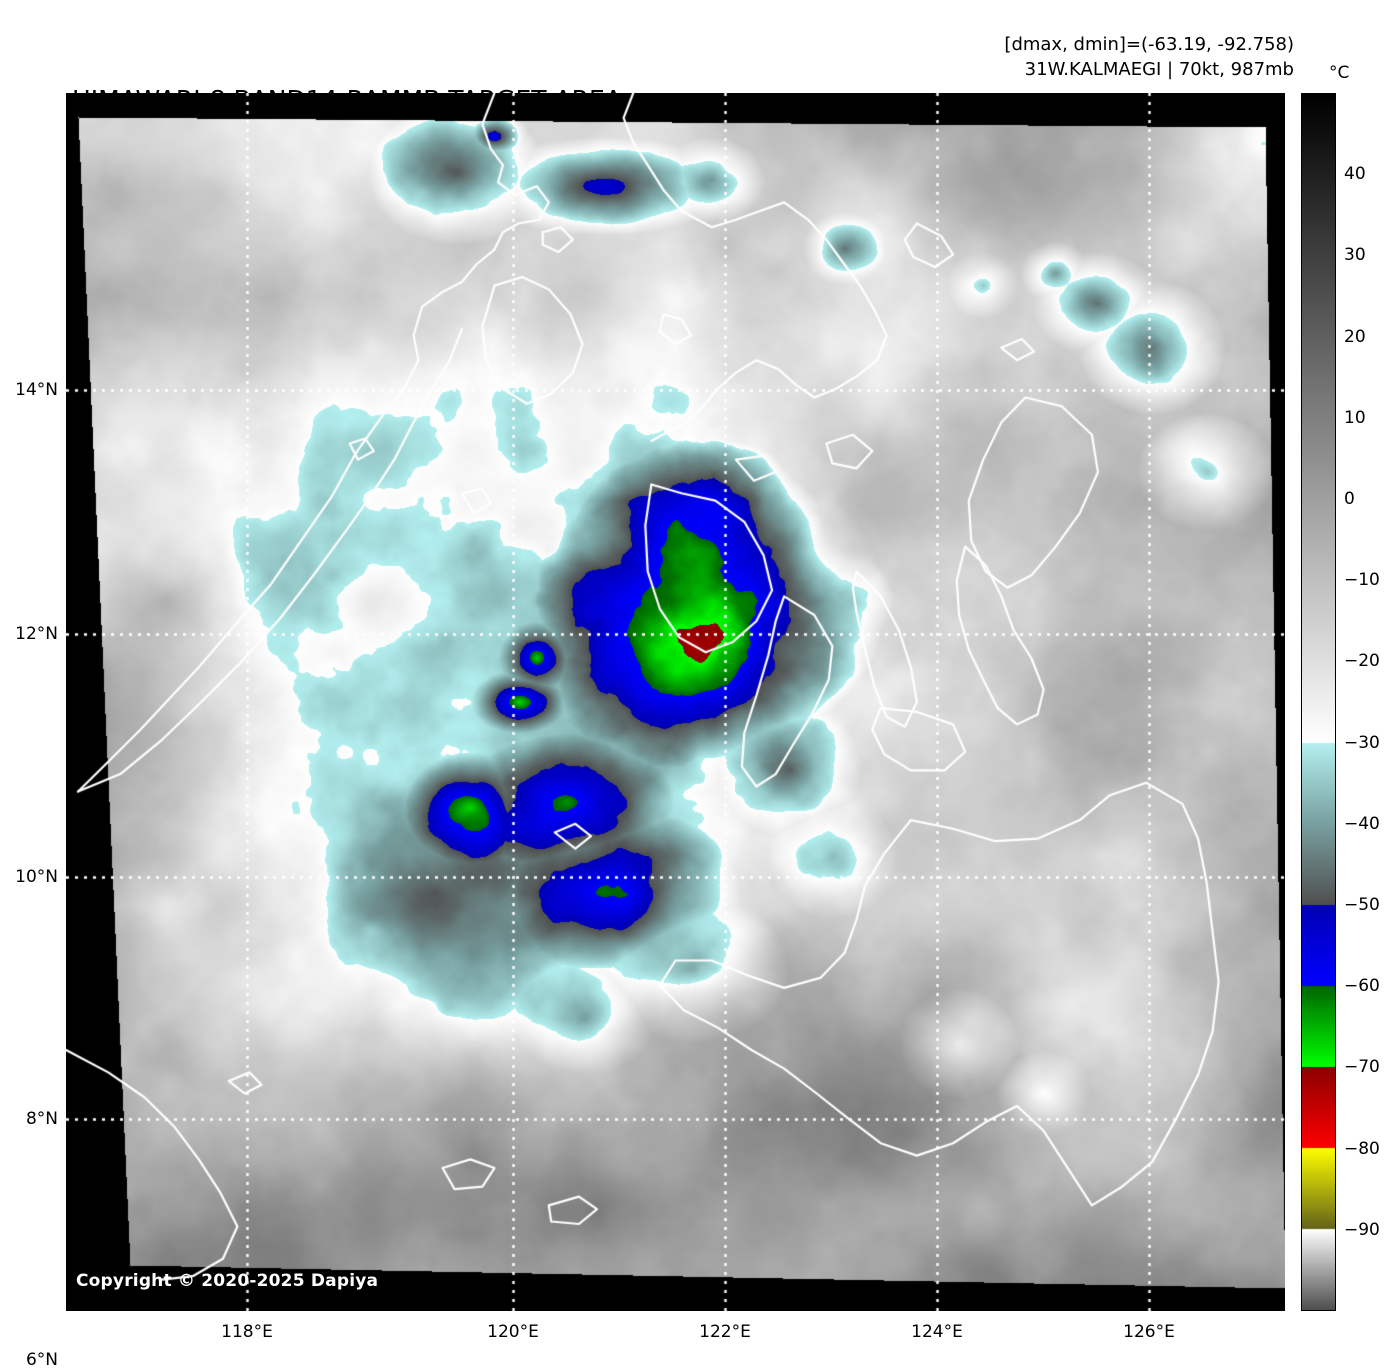 The height and width of the screenshot is (1370, 1390). I want to click on colorbar-tick-label: −60, so click(1362, 986).